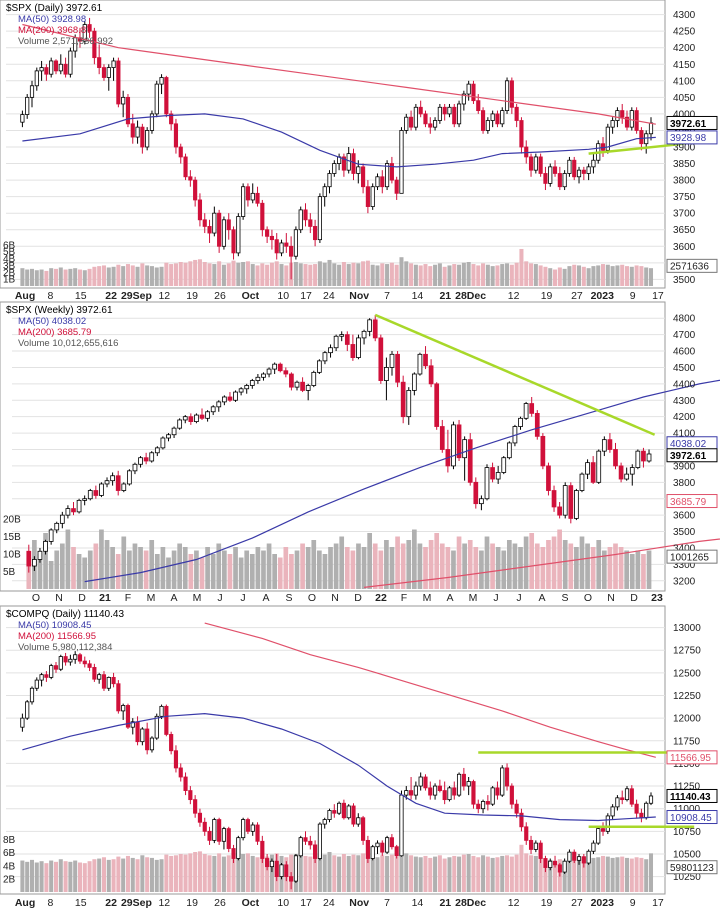 This screenshot has width=720, height=911. Describe the element at coordinates (690, 797) in the screenshot. I see `last-close-tag: 11140.43` at that location.